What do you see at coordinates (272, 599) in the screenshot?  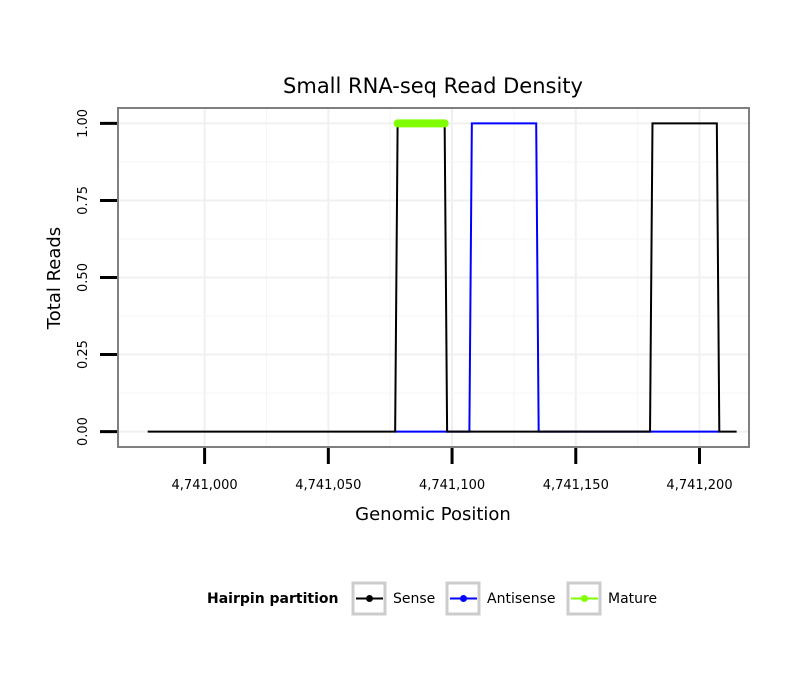 I see `legend-title: Hairpin partition` at bounding box center [272, 599].